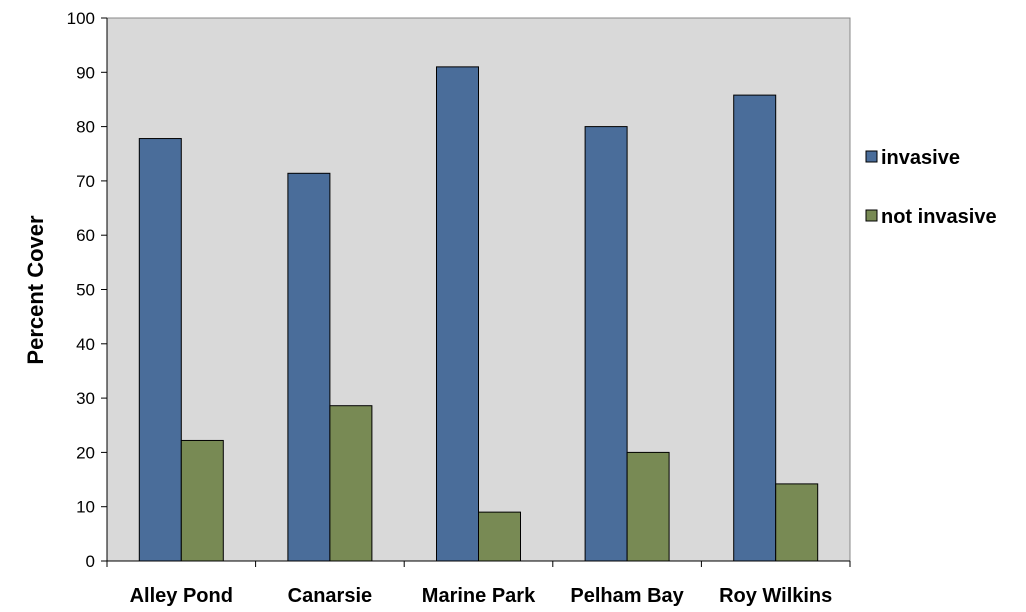 The image size is (1026, 612). I want to click on x-category-label: Marine Park, so click(479, 596).